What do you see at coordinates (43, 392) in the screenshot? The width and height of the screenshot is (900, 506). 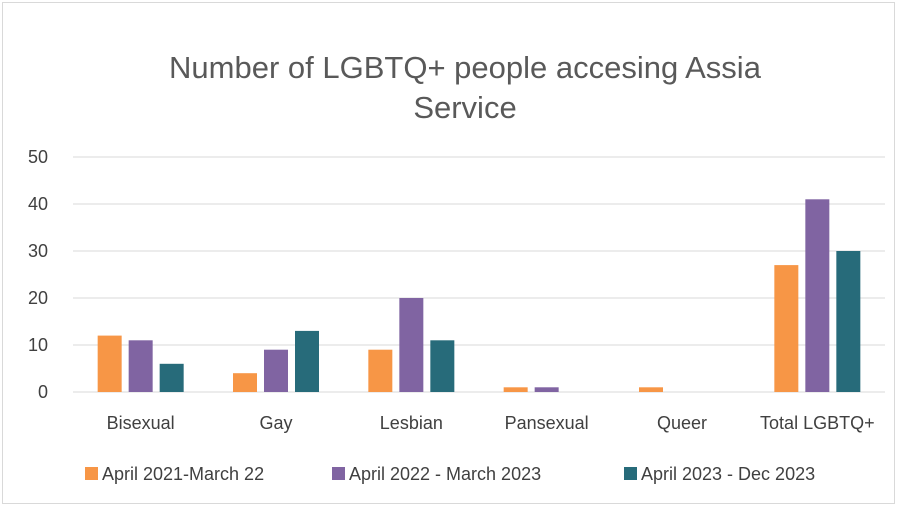 I see `y-tick-label: 0` at bounding box center [43, 392].